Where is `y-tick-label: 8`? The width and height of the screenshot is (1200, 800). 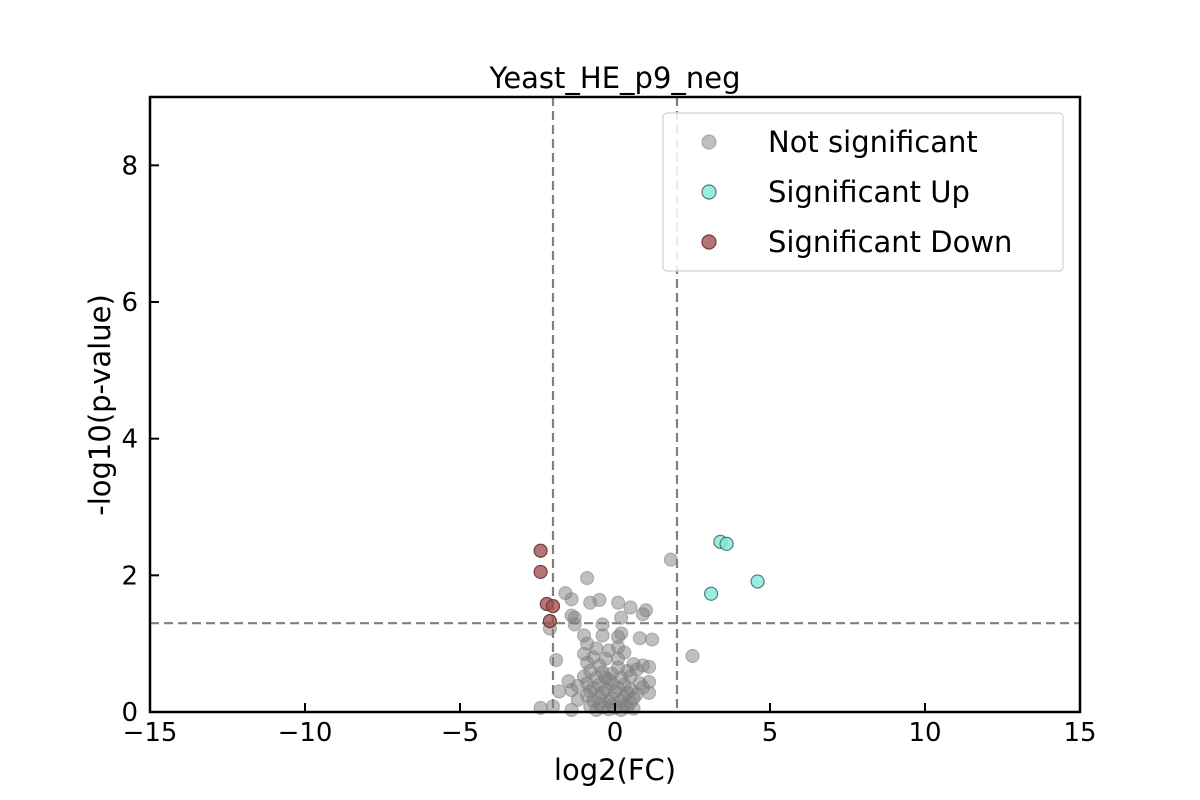
y-tick-label: 8 is located at coordinates (129, 166).